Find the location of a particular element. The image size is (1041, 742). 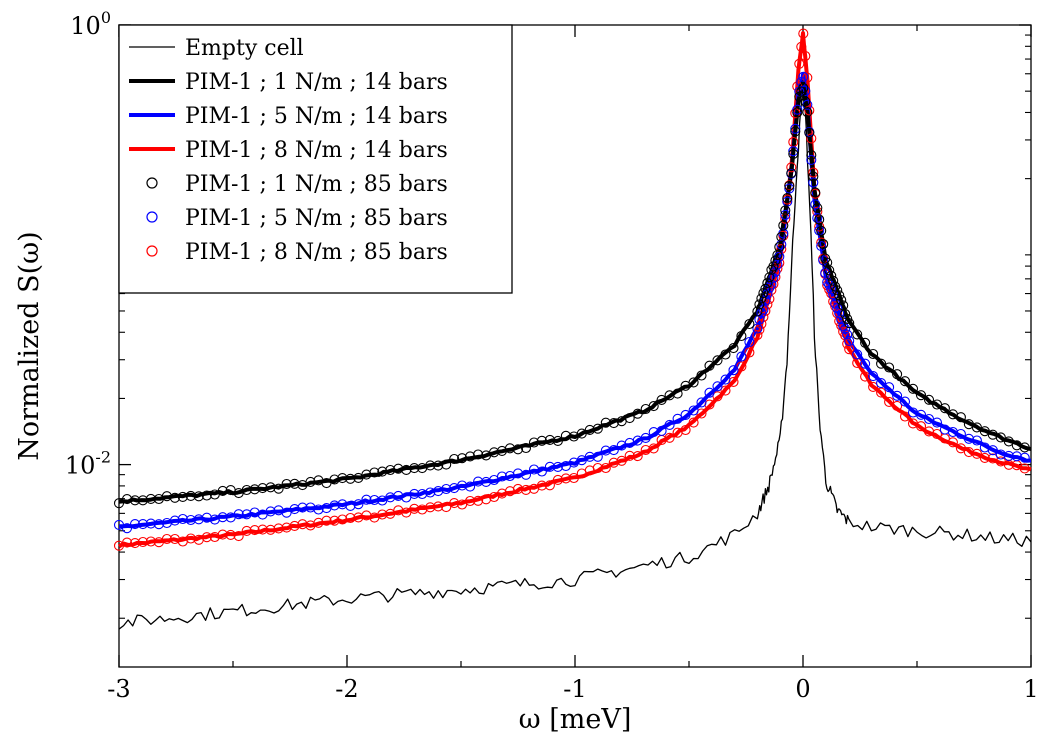

x-tick-label: 1 is located at coordinates (1030, 689).